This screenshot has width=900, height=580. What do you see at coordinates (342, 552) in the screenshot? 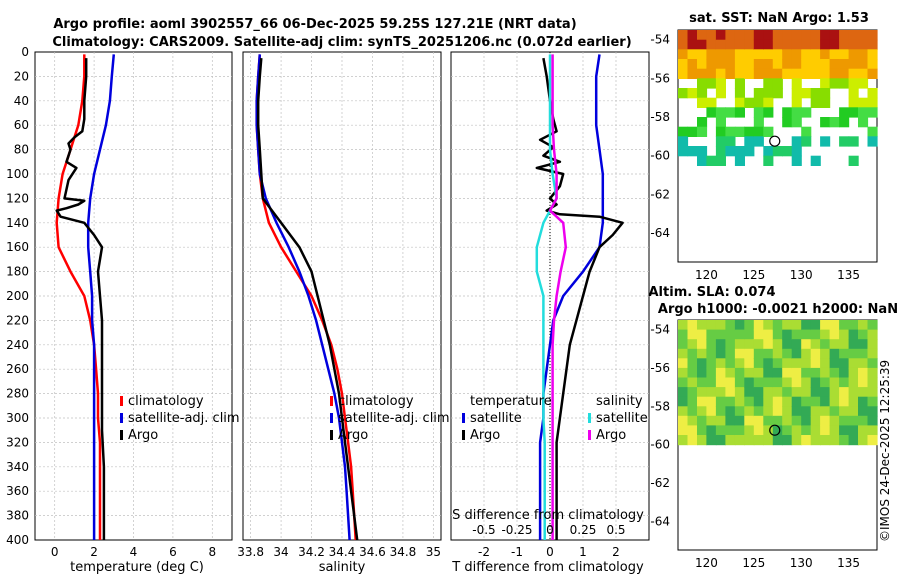
I see `x-tick-label: 34.4` at bounding box center [342, 552].